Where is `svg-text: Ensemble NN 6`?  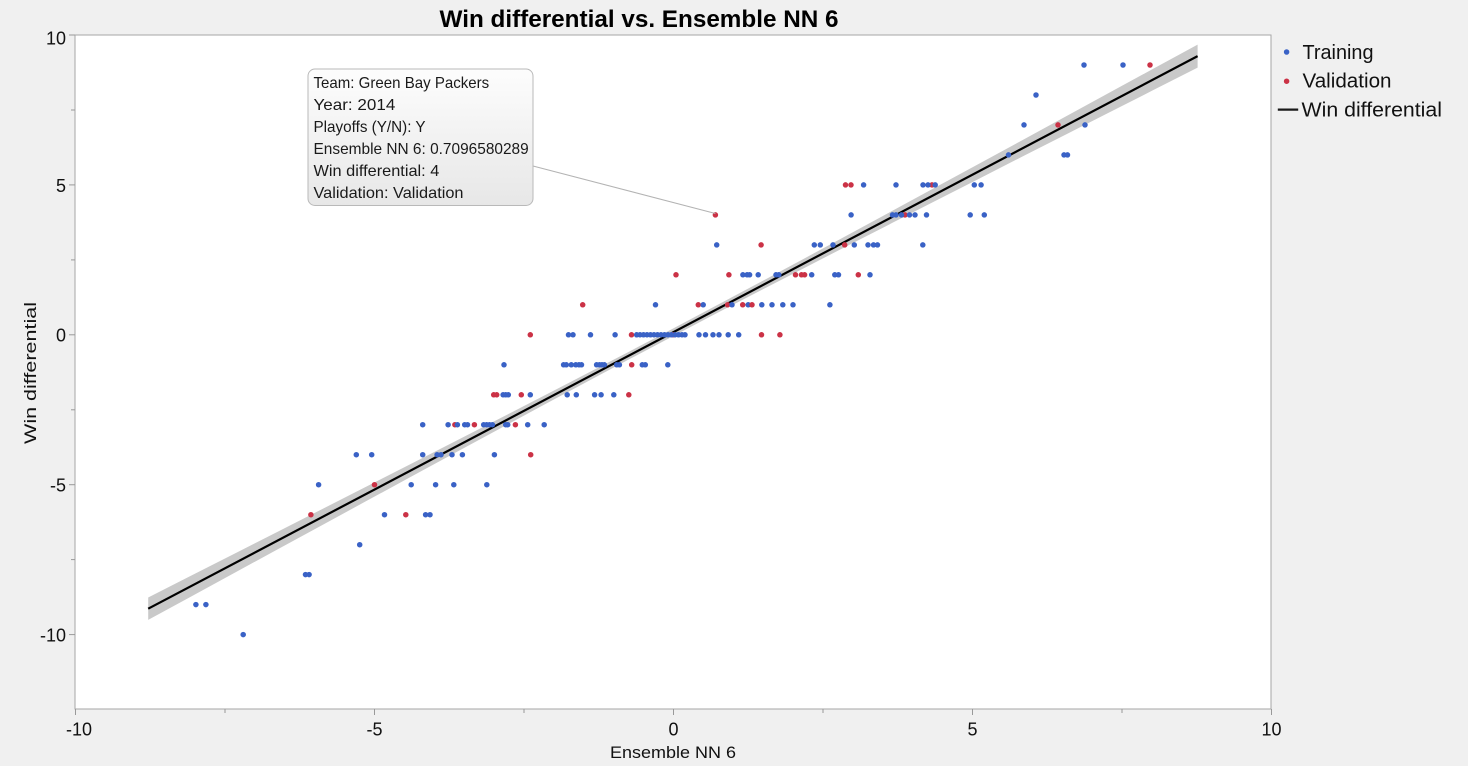 svg-text: Ensemble NN 6 is located at coordinates (673, 752).